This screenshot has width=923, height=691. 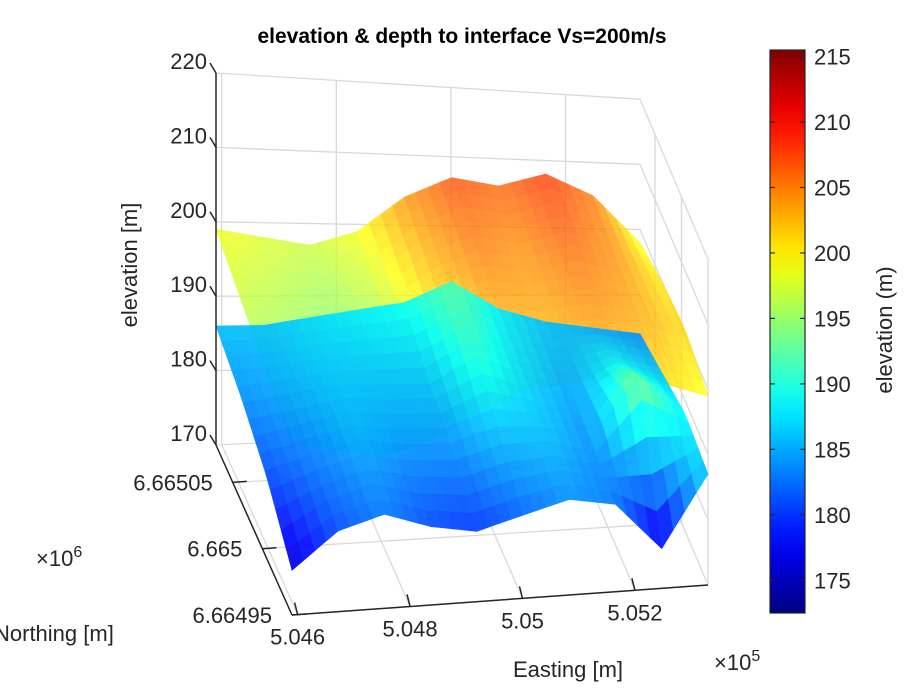 What do you see at coordinates (188, 210) in the screenshot?
I see `z-tick-label: 200` at bounding box center [188, 210].